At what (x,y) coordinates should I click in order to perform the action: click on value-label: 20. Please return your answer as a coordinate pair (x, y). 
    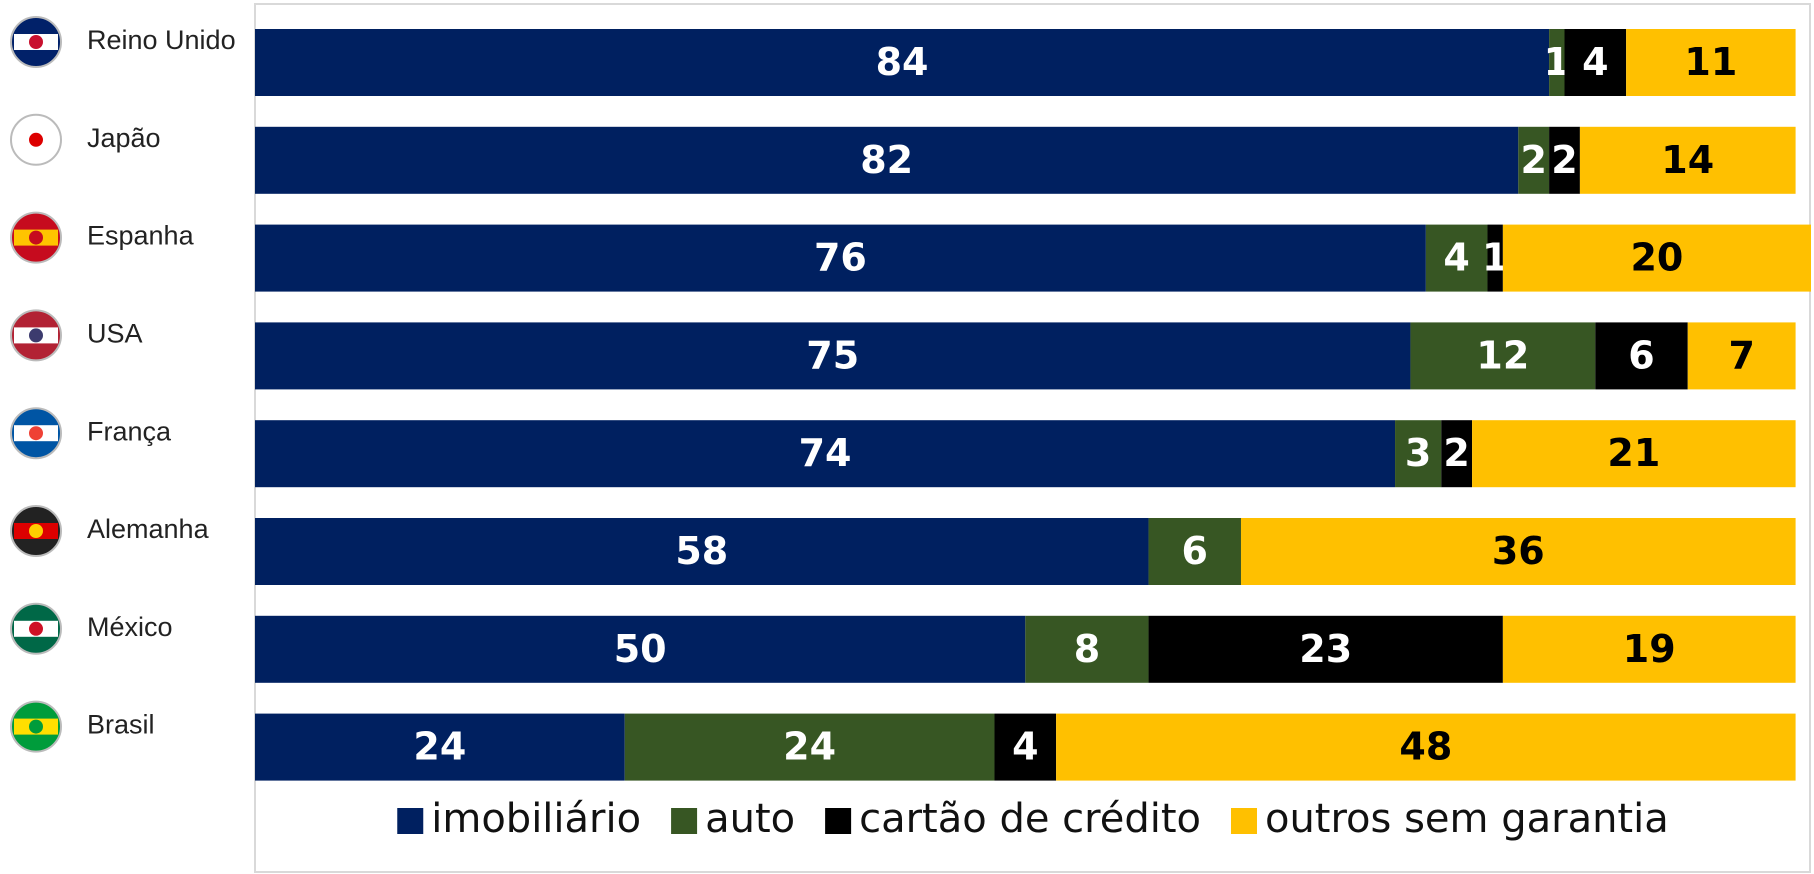
    Looking at the image, I should click on (1656, 258).